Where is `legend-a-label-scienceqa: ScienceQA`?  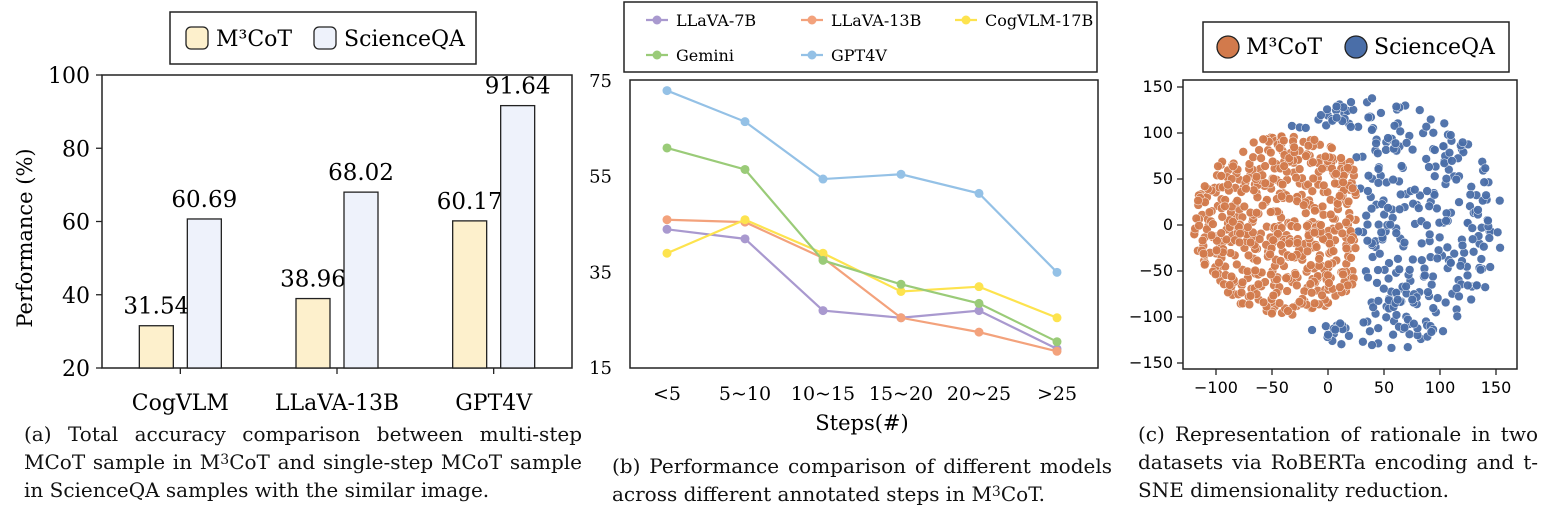 legend-a-label-scienceqa: ScienceQA is located at coordinates (405, 39).